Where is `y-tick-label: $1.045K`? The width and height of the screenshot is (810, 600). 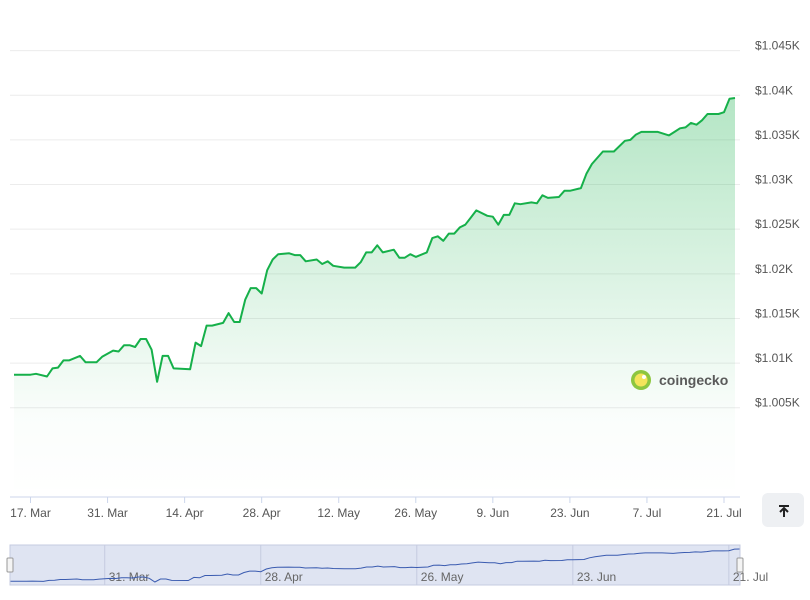
y-tick-label: $1.045K is located at coordinates (777, 46).